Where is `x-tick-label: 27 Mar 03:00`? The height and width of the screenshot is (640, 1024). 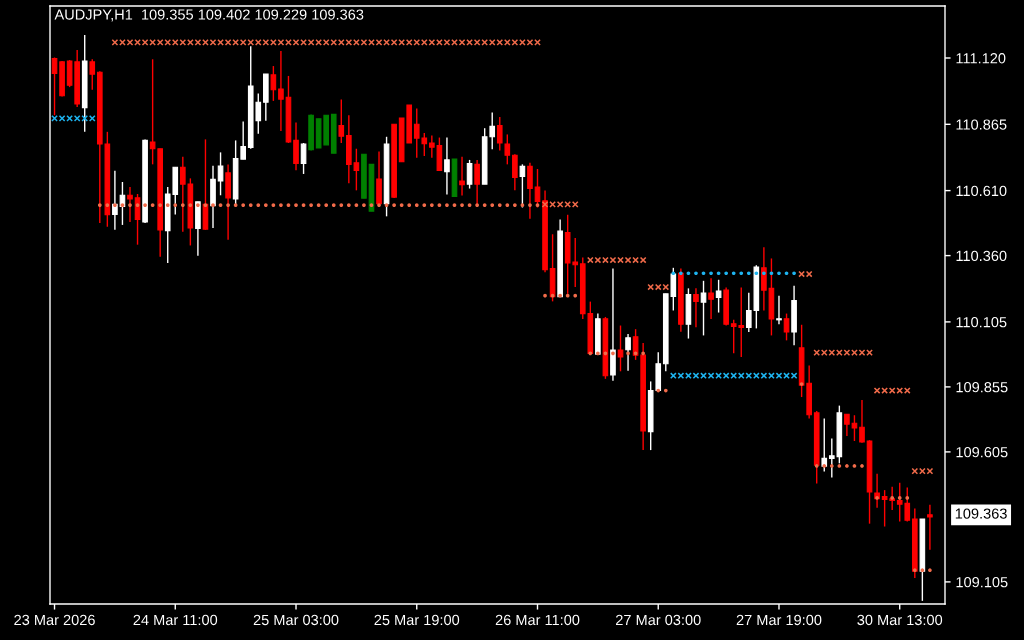 x-tick-label: 27 Mar 03:00 is located at coordinates (658, 620).